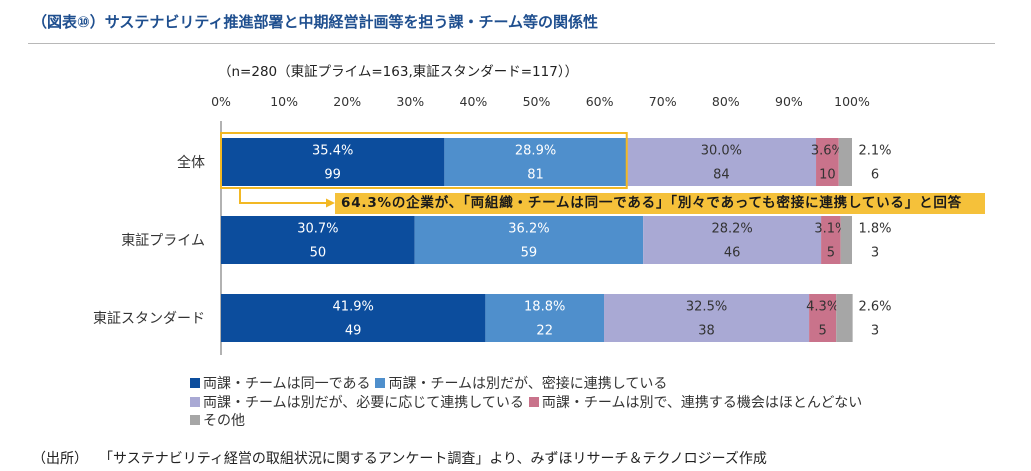 This screenshot has width=1031, height=471. Describe the element at coordinates (726, 101) in the screenshot. I see `x-tick-label: 80%` at that location.